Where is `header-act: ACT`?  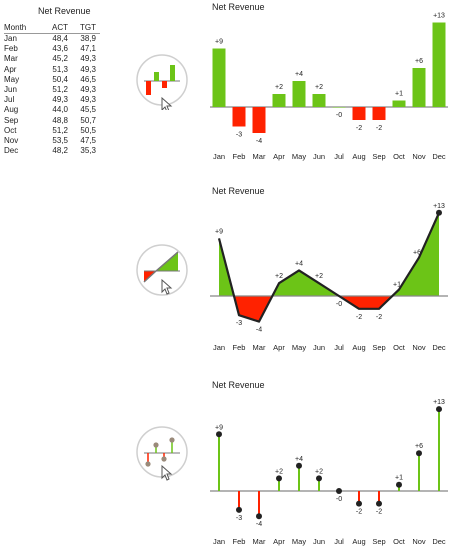
header-act: ACT is located at coordinates (60, 27).